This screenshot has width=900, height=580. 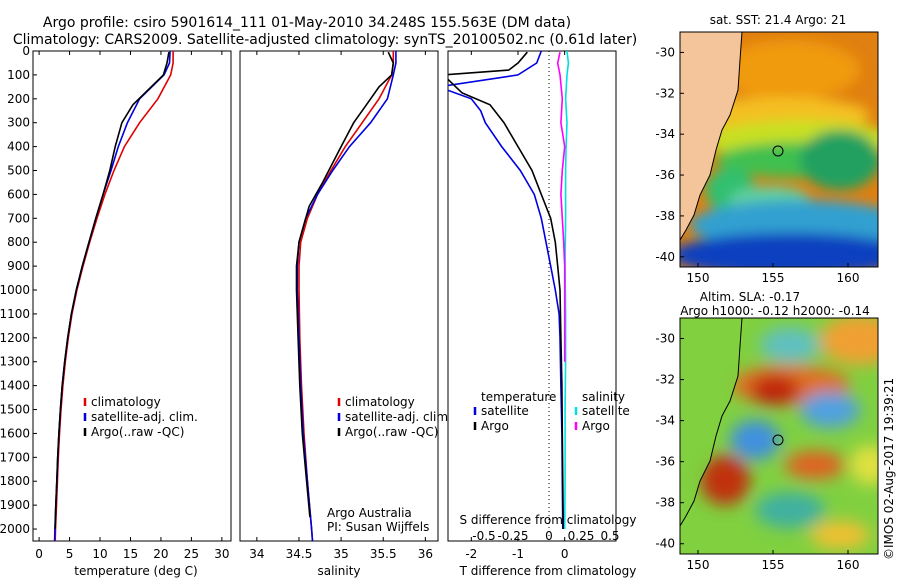 What do you see at coordinates (669, 154) in the screenshot?
I see `sst-lat-labels: -30 -32 -34 -36 -38 -40` at bounding box center [669, 154].